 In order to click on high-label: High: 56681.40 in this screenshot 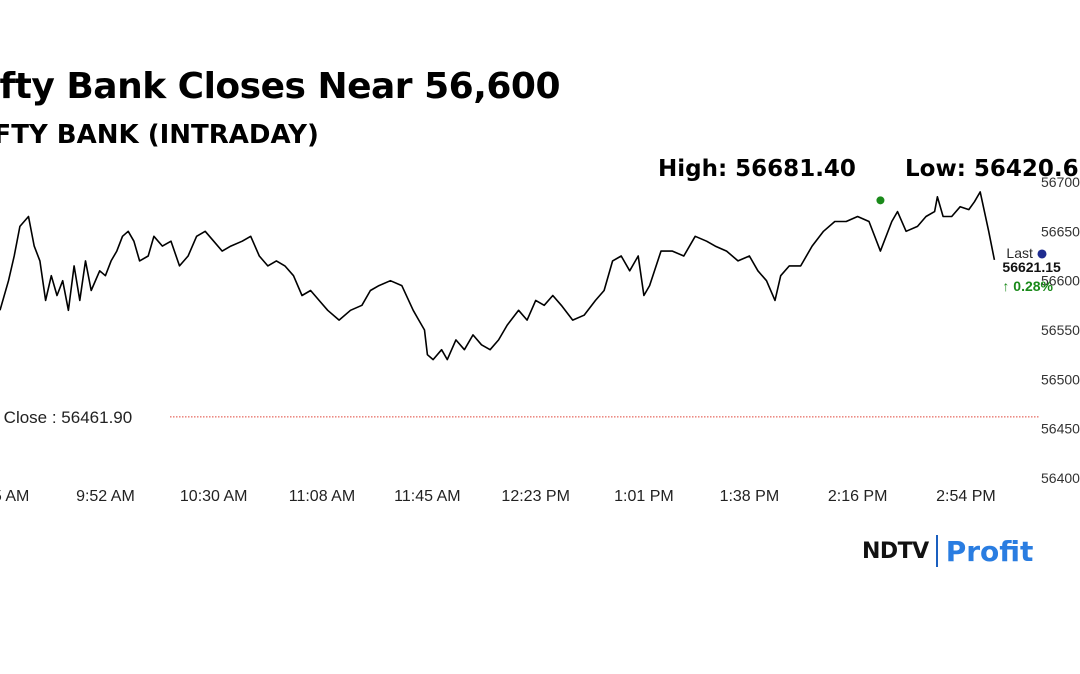, I will do `click(757, 169)`.